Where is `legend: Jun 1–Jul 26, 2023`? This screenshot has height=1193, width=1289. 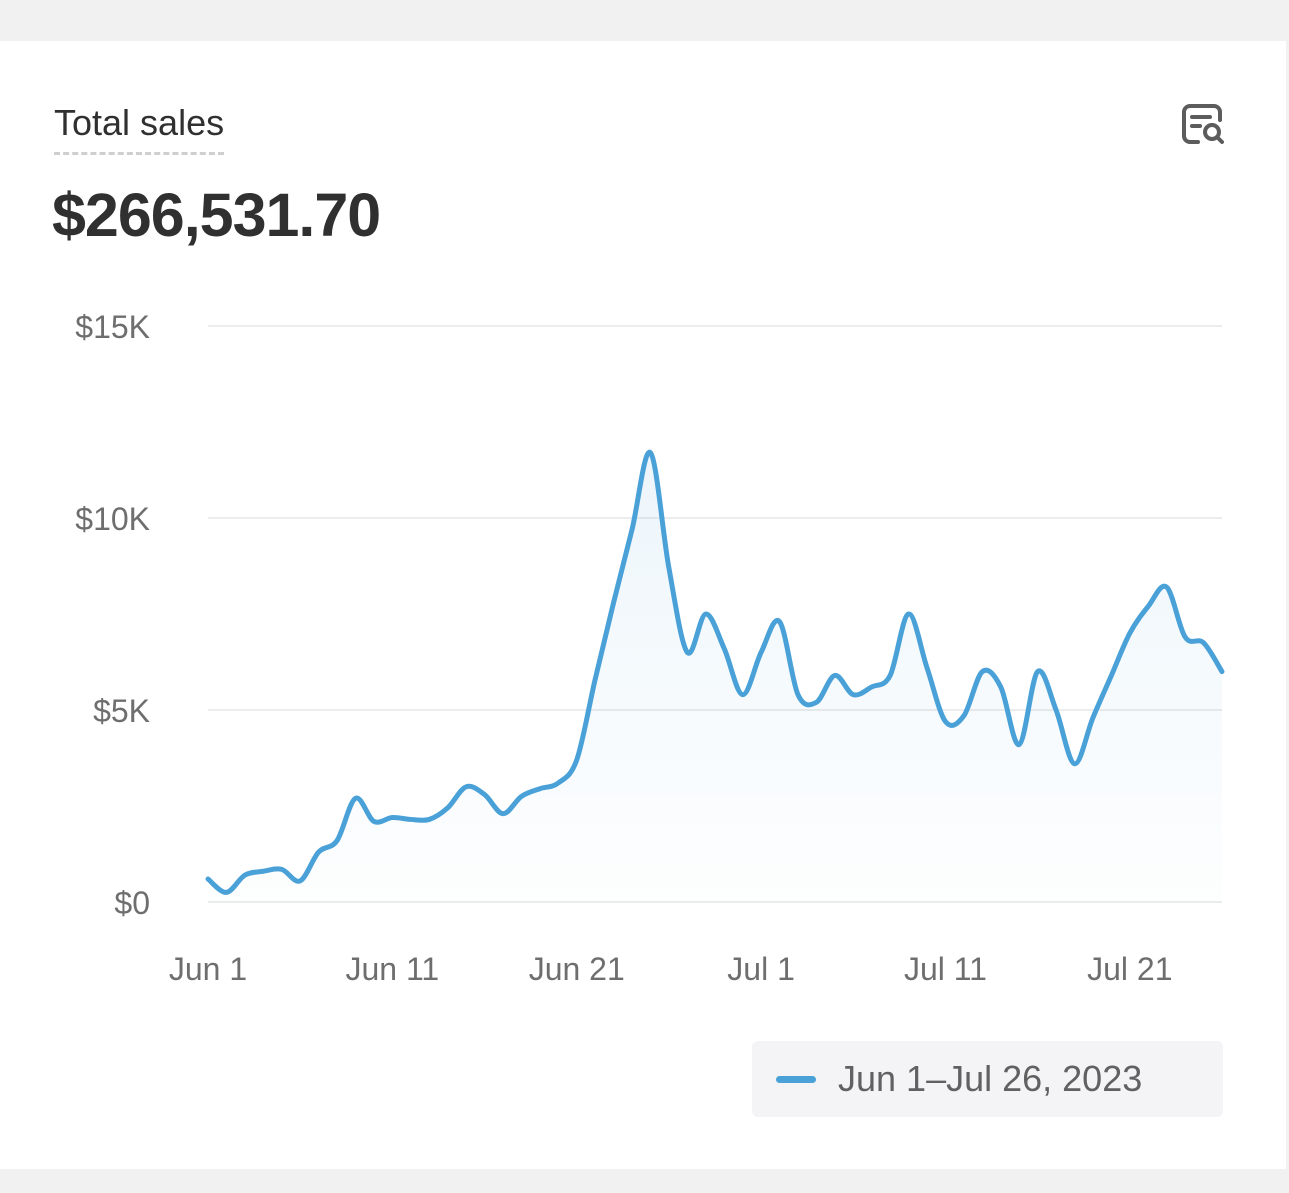 legend: Jun 1–Jul 26, 2023 is located at coordinates (987, 1079).